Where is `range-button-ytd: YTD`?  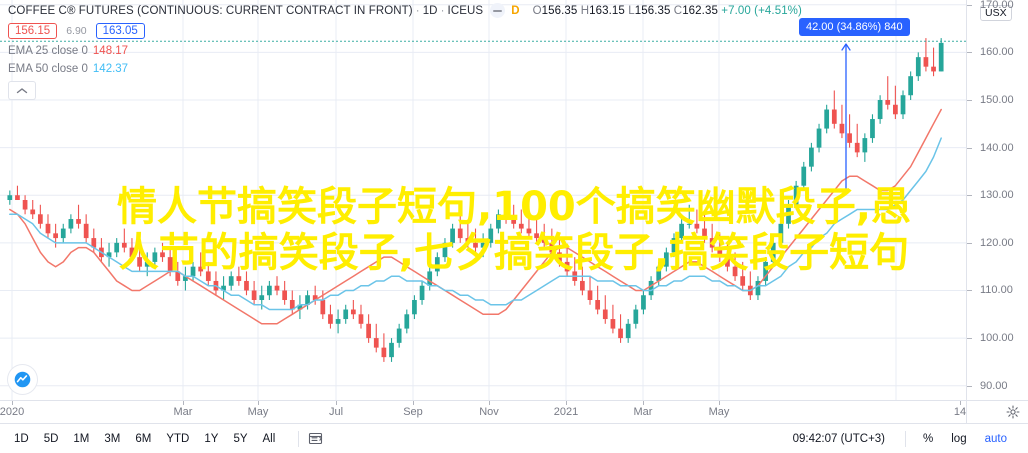 range-button-ytd: YTD is located at coordinates (178, 438).